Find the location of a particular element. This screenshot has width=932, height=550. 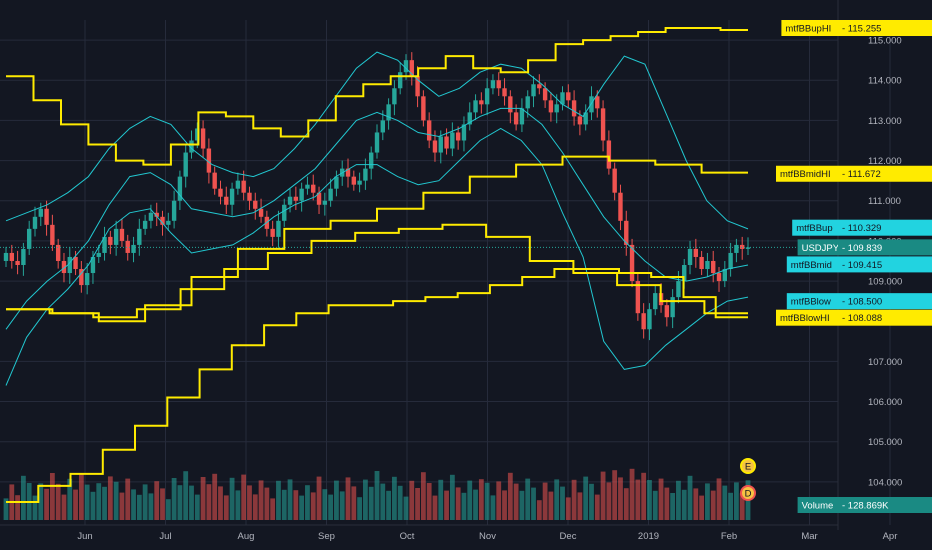

price-tag-name: mtfBBmidHI is located at coordinates (805, 174).